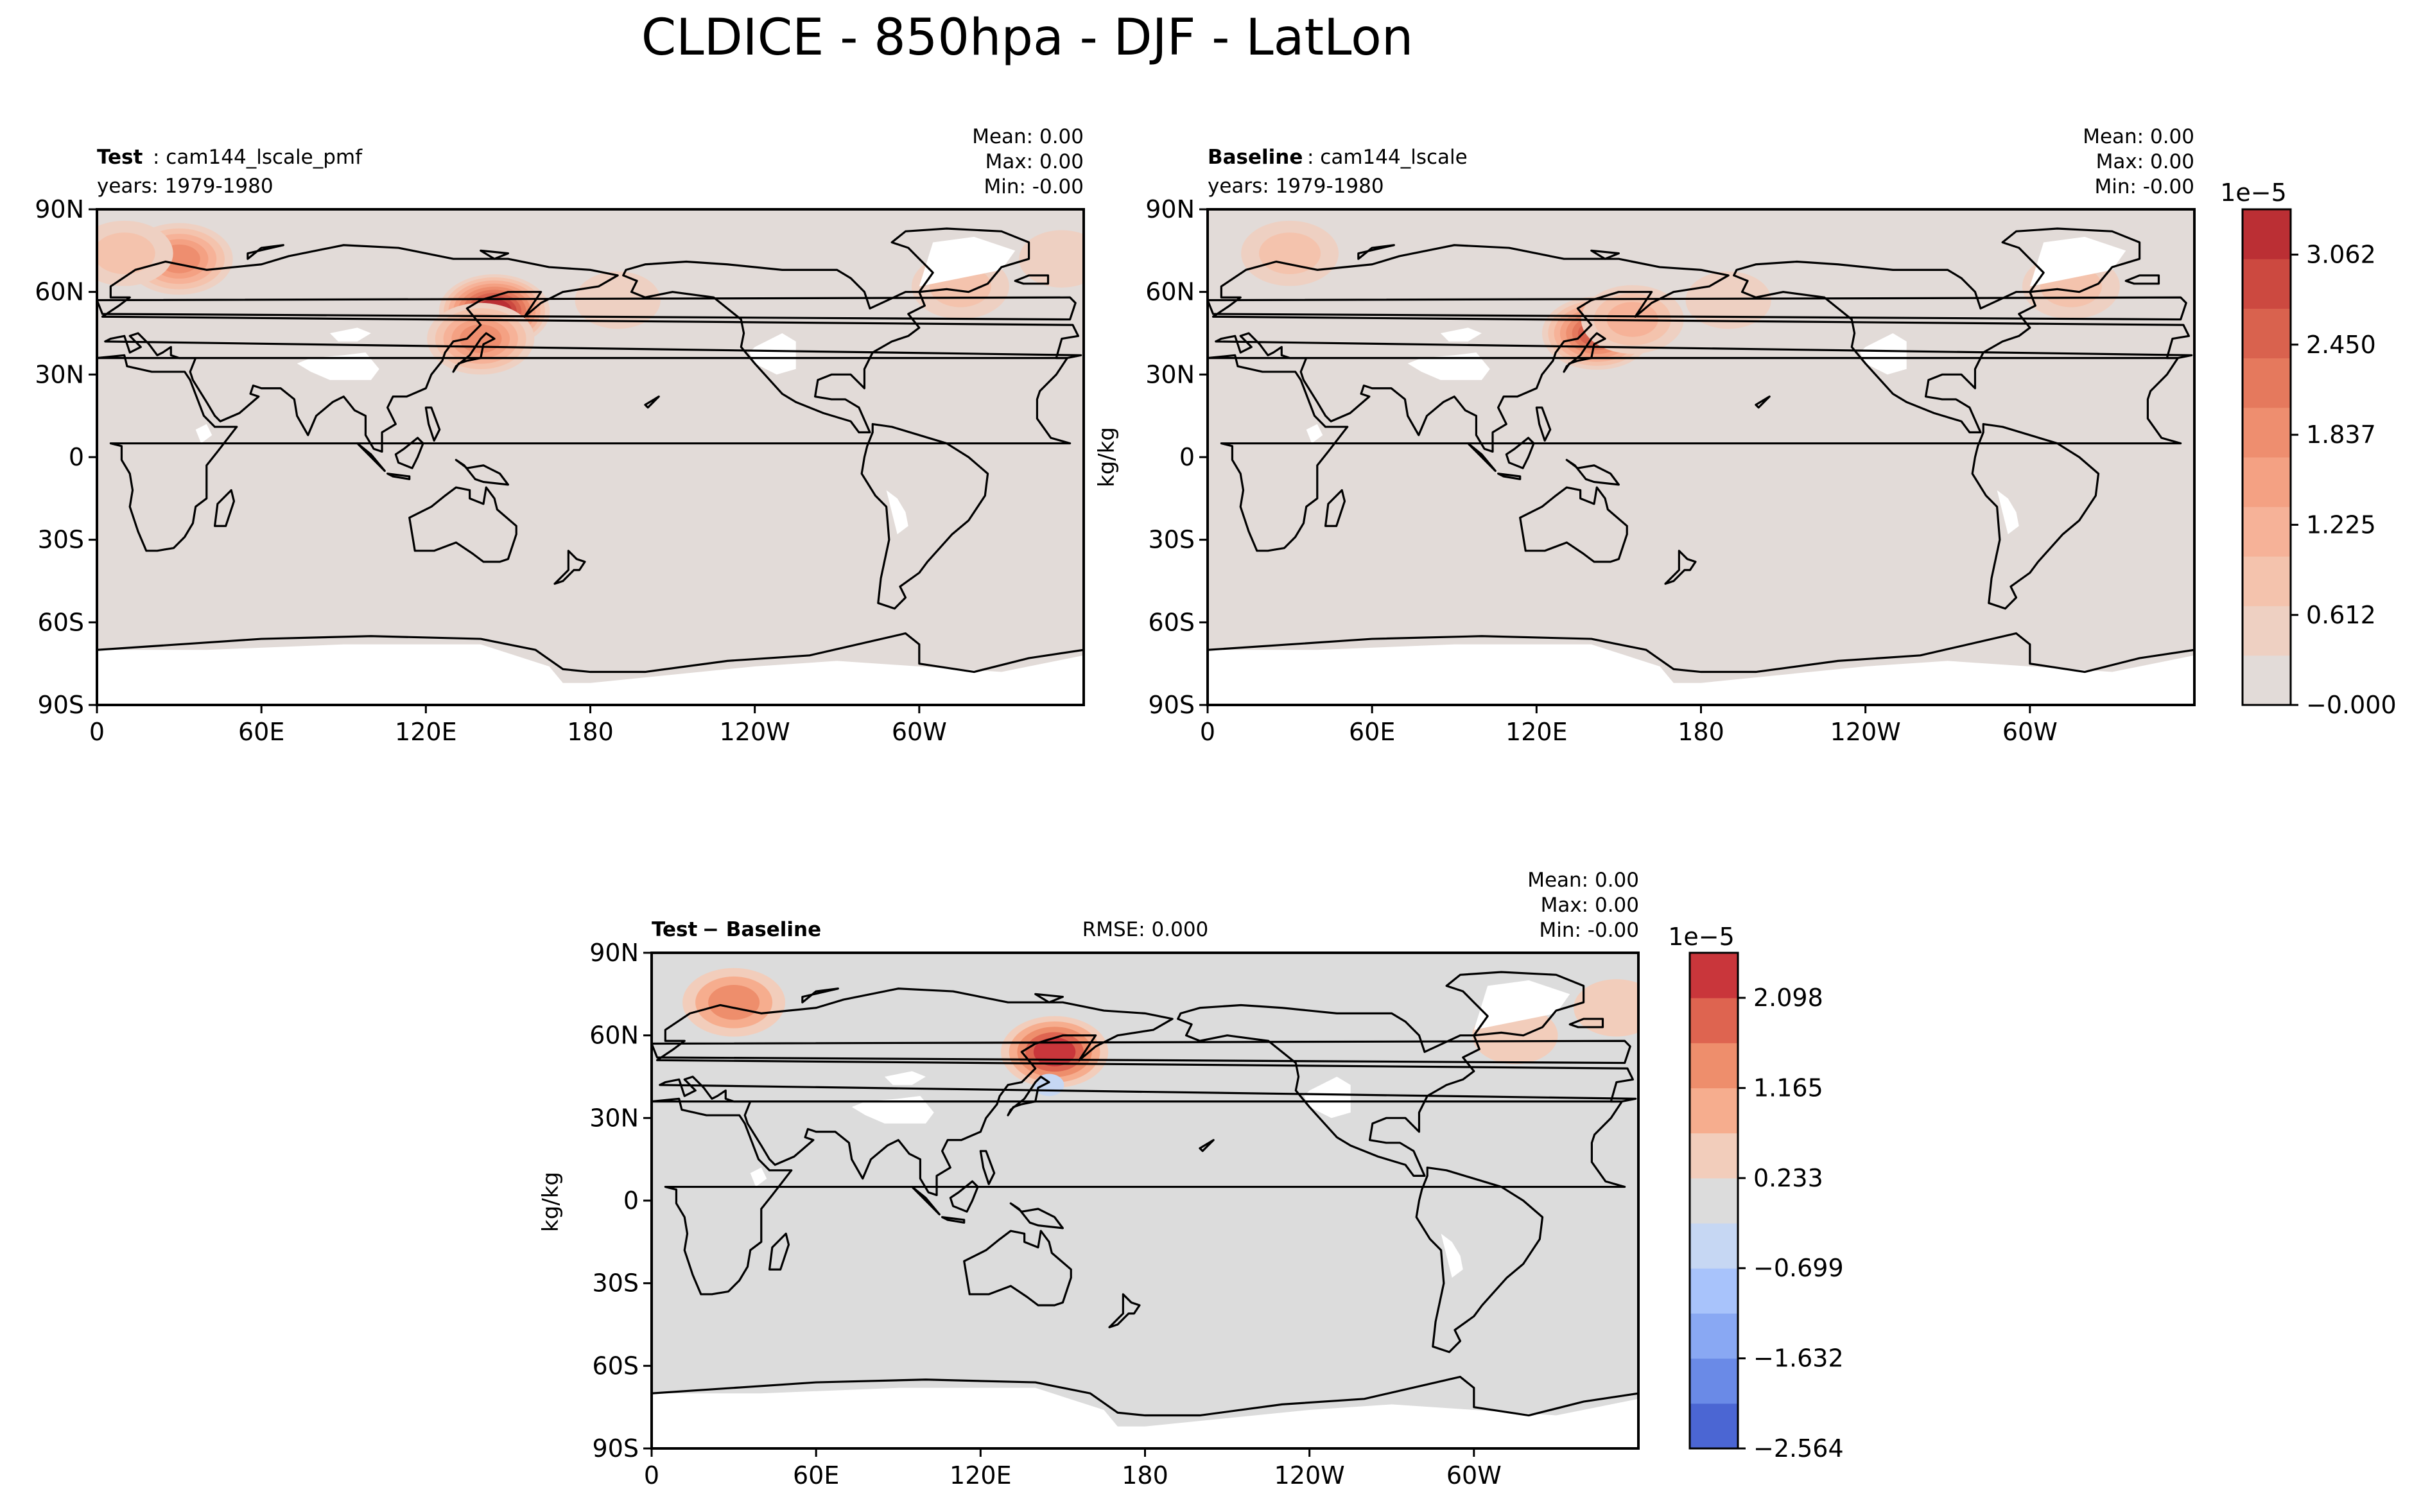 The image size is (2421, 1512). I want to click on colorbar-frame, so click(2266, 457).